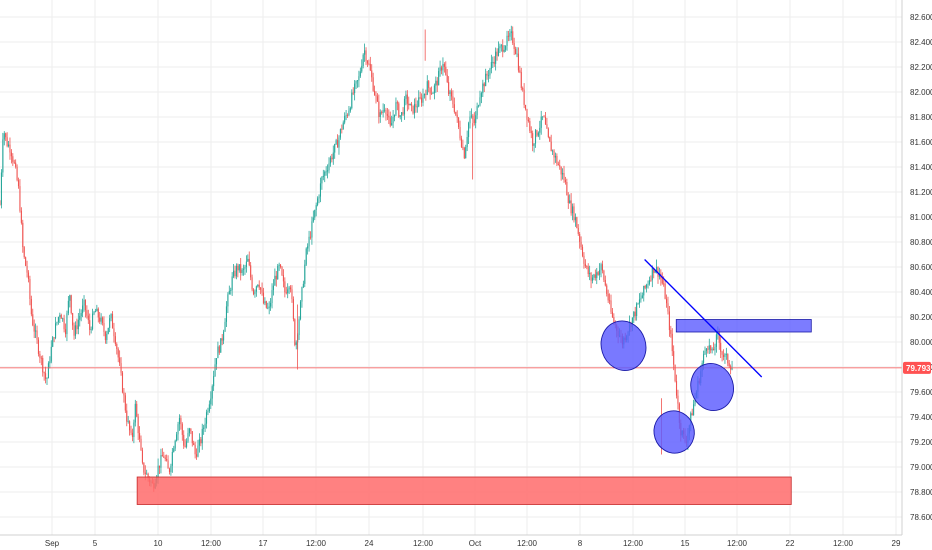 The image size is (932, 550). What do you see at coordinates (263, 543) in the screenshot?
I see `x-tick-label: 17` at bounding box center [263, 543].